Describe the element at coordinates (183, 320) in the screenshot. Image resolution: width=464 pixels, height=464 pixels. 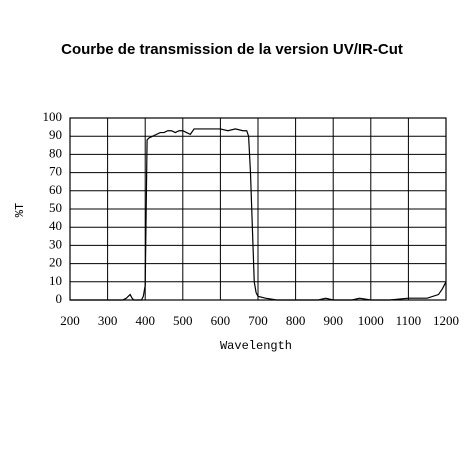
I see `x-tick-label: 500` at that location.